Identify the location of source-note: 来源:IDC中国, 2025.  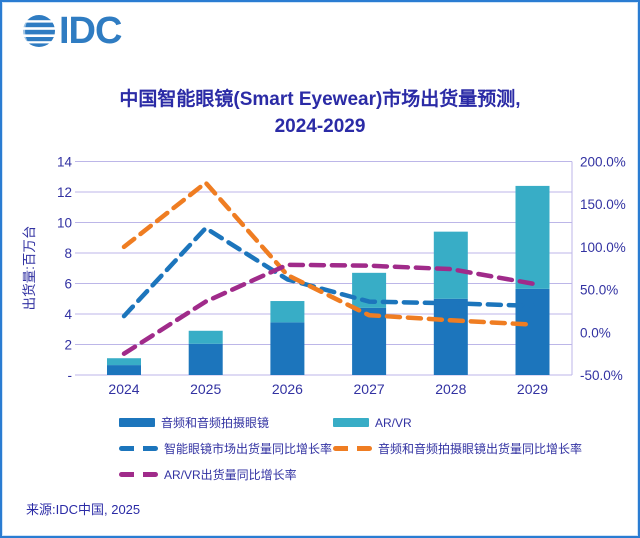
(83, 509).